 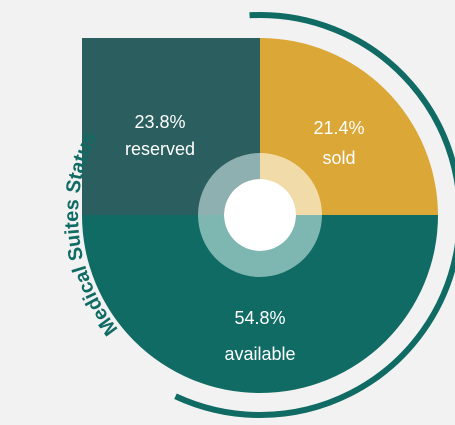 I want to click on data-label-available-percent: 54.8%, so click(x=259, y=318).